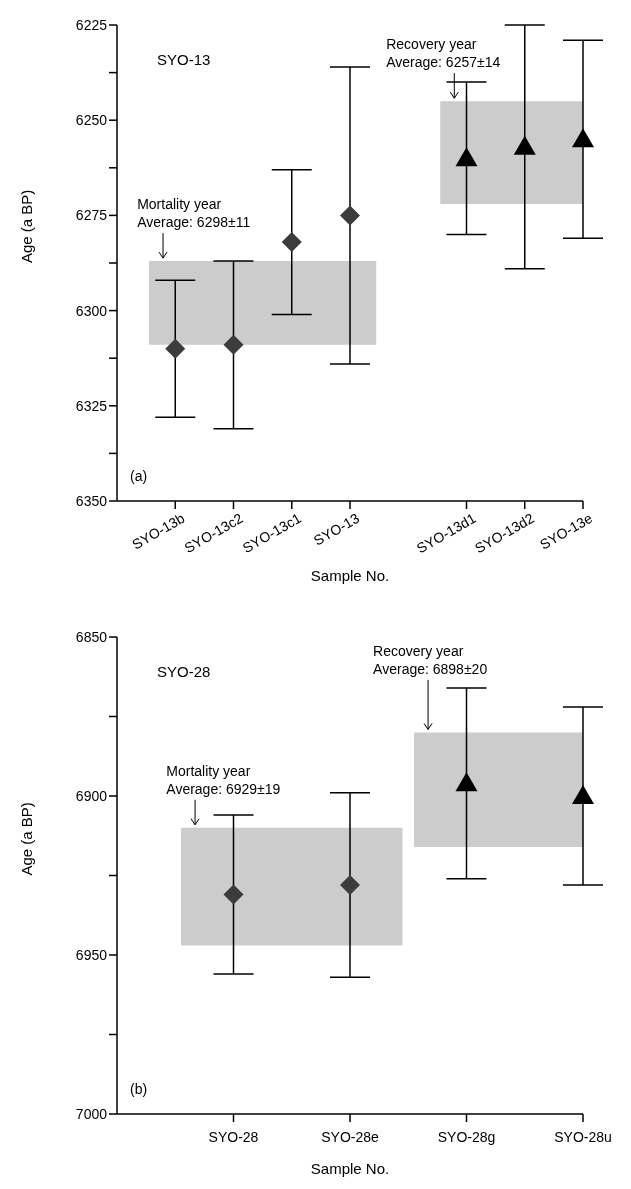 The height and width of the screenshot is (1189, 631). Describe the element at coordinates (91, 500) in the screenshot. I see `y-tick-label: 6350` at that location.